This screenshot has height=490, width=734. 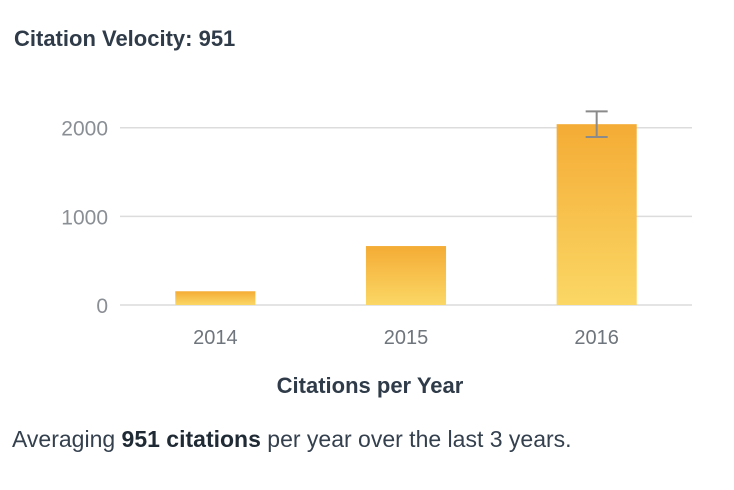 What do you see at coordinates (406, 275) in the screenshot?
I see `bar-2015` at bounding box center [406, 275].